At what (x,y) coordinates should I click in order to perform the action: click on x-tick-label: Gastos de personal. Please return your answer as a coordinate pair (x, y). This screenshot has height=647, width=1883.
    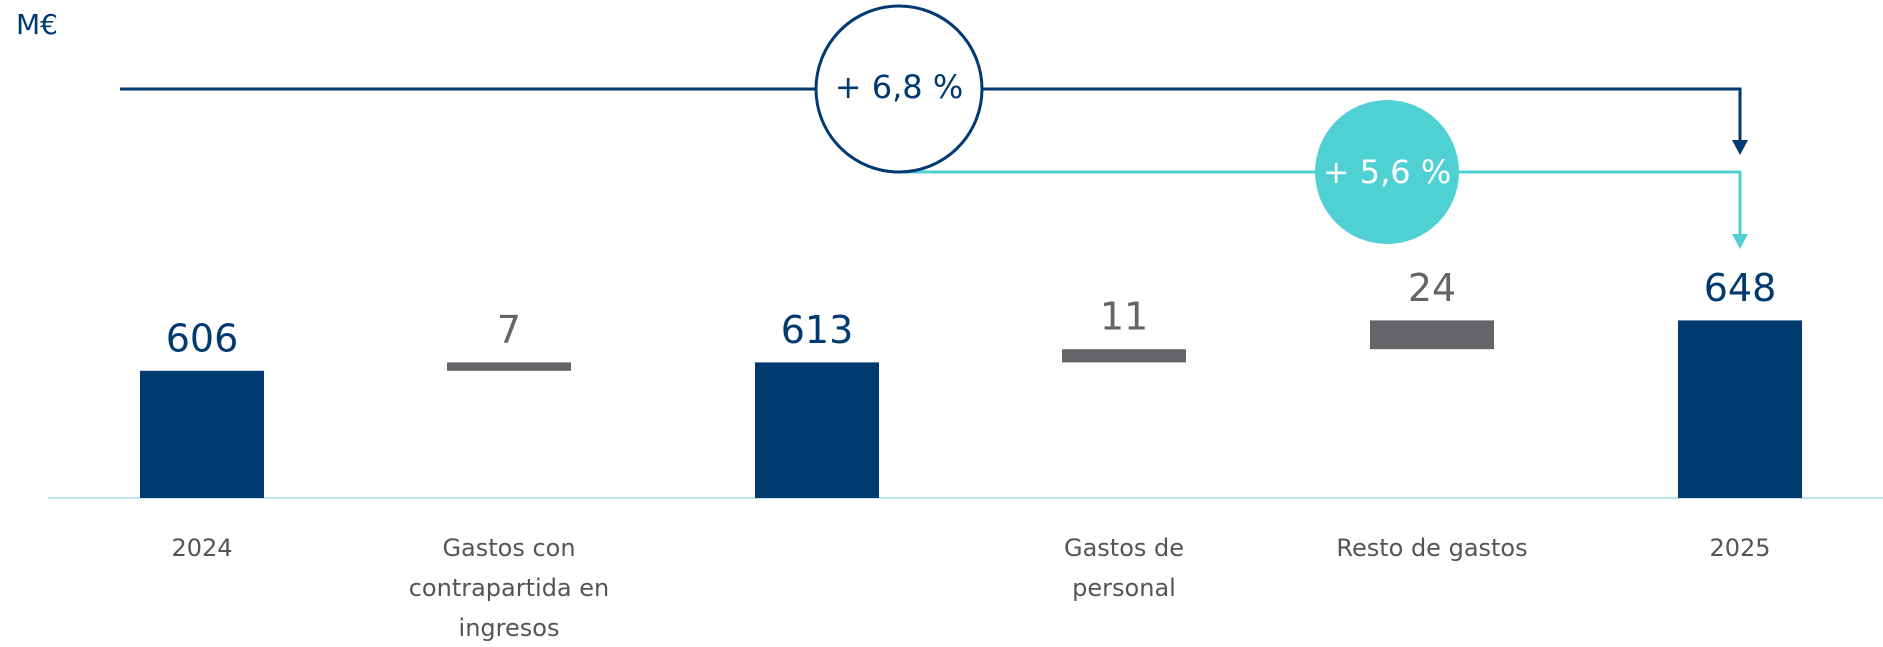
    Looking at the image, I should click on (1124, 568).